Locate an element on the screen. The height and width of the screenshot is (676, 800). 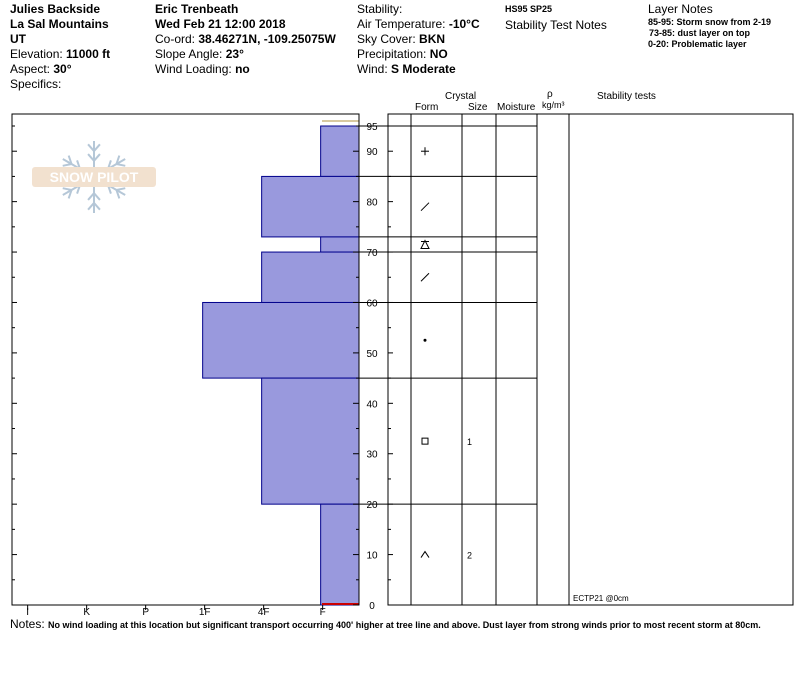
height-label-80: 80 is located at coordinates (372, 203).